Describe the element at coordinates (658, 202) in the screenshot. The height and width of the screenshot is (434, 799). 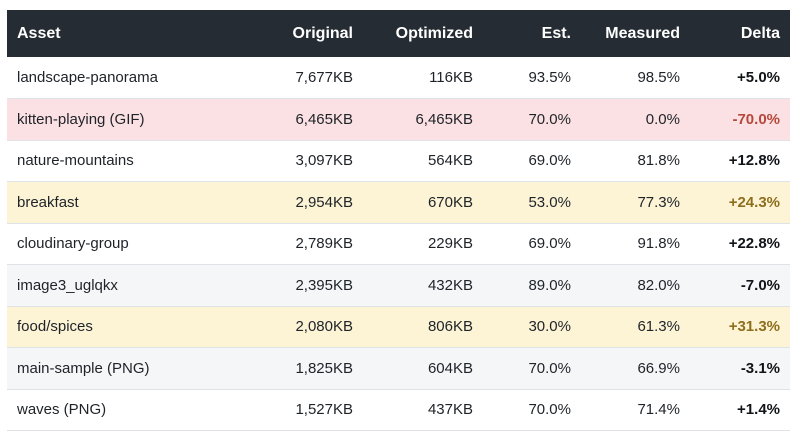
I see `cell-measured: 77.3%` at that location.